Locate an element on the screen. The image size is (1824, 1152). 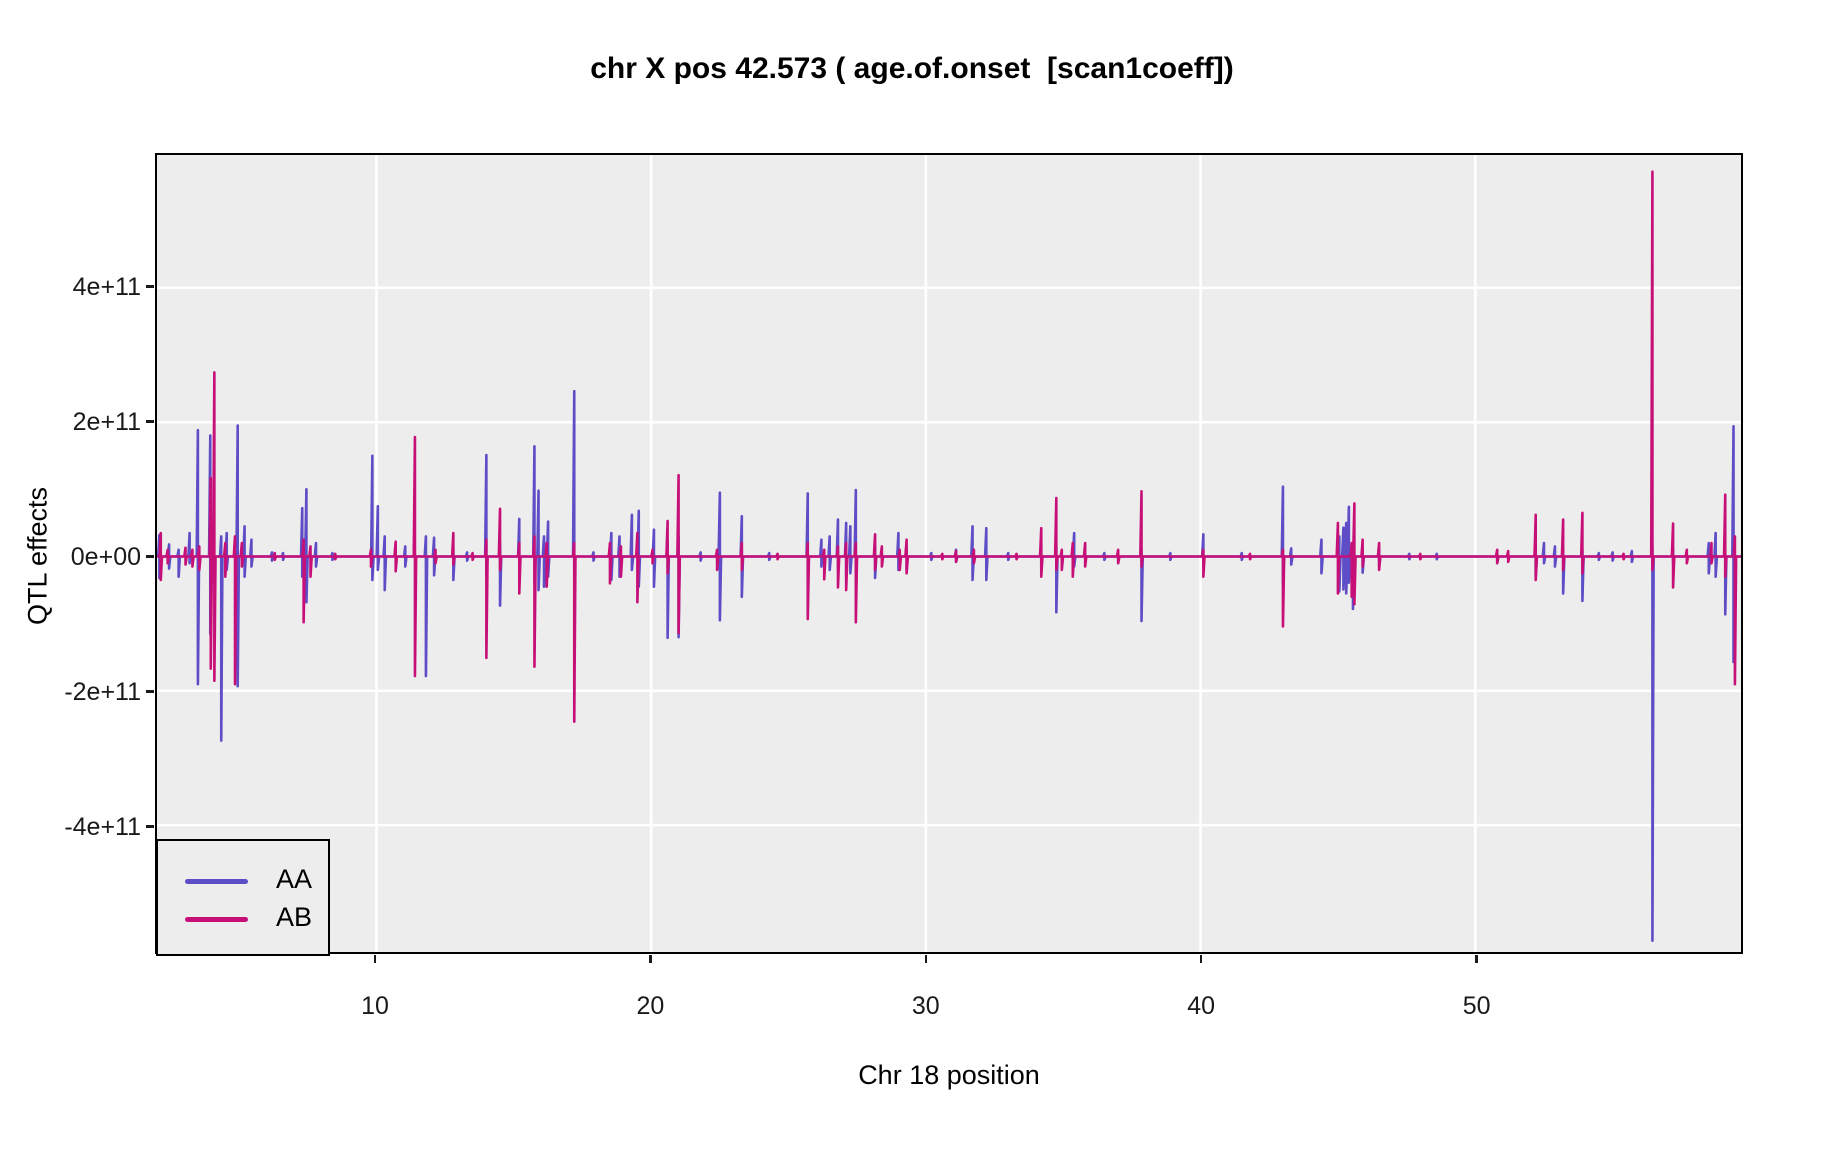
legend-label-AA: AA is located at coordinates (294, 879).